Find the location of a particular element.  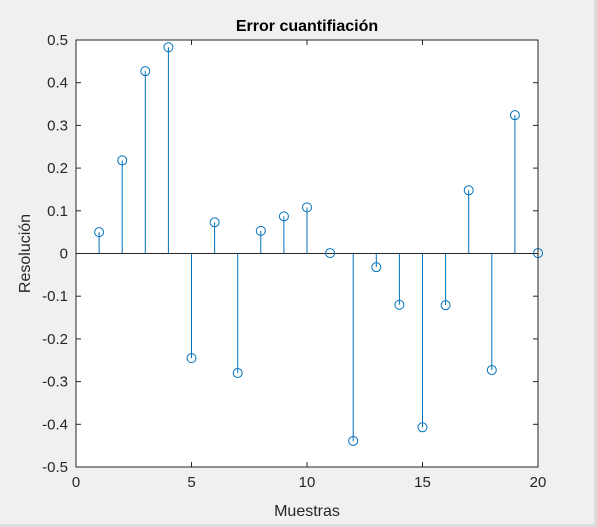

x-tick-label: 15 is located at coordinates (422, 482).